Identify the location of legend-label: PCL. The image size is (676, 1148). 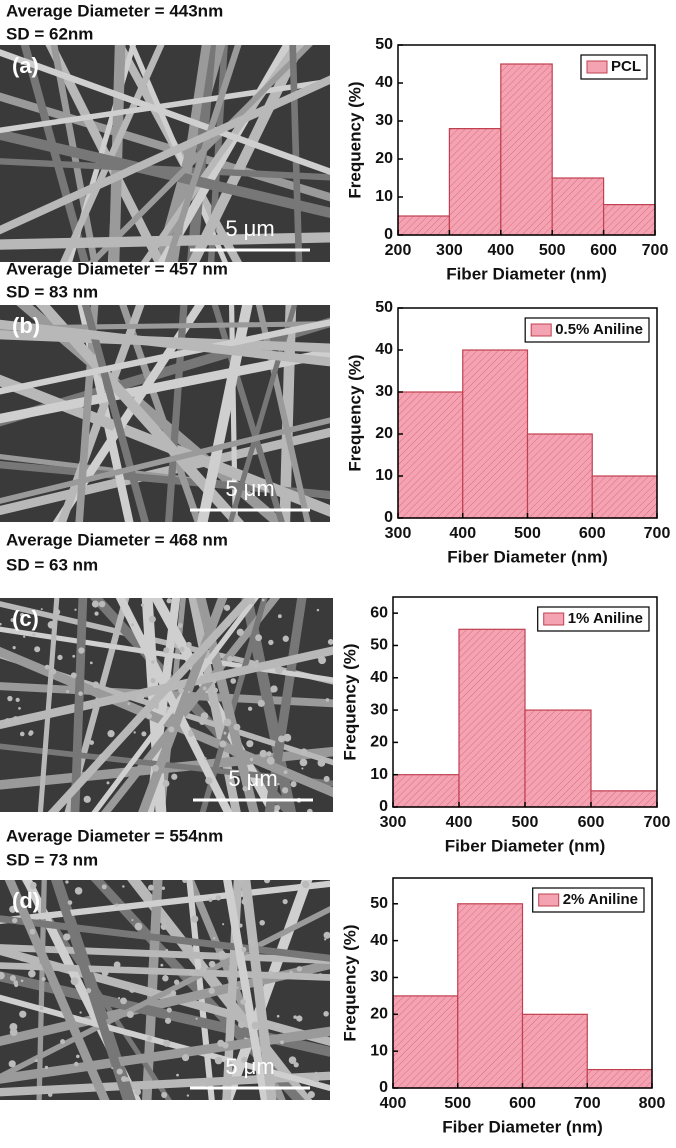
(626, 66).